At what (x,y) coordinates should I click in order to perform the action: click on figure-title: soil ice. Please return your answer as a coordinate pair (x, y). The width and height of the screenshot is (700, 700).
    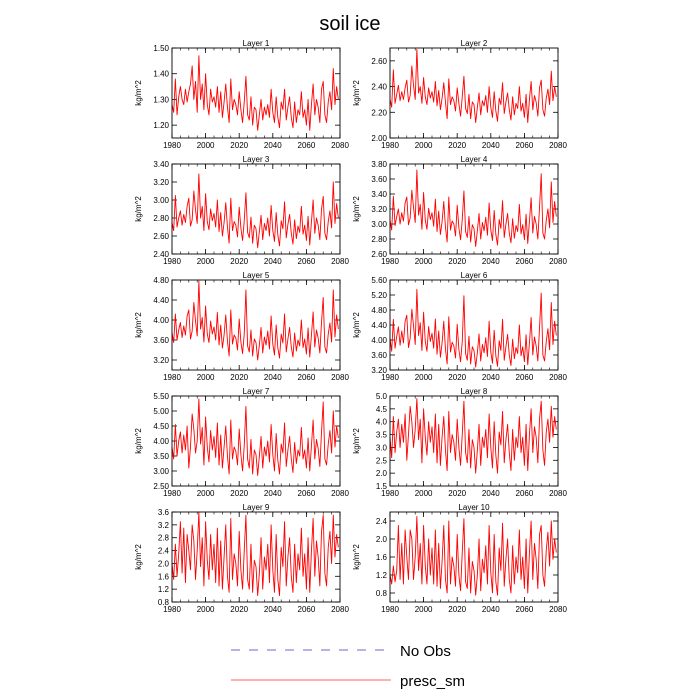
    Looking at the image, I should click on (349, 24).